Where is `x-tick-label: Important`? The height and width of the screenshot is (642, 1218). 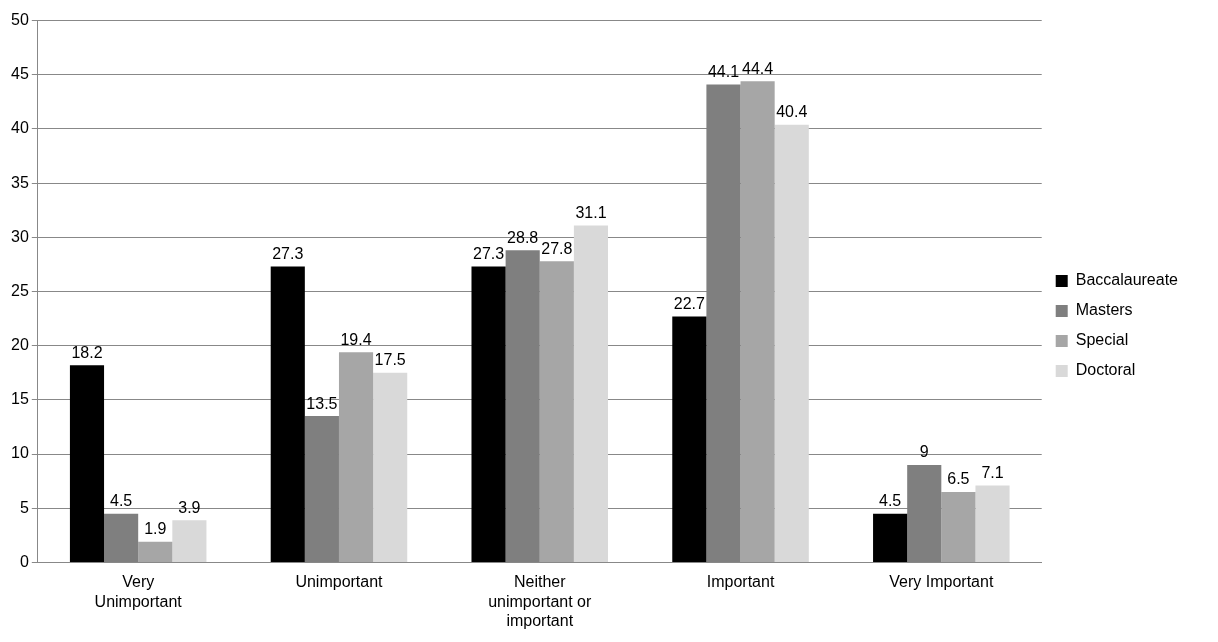
x-tick-label: Important is located at coordinates (740, 582).